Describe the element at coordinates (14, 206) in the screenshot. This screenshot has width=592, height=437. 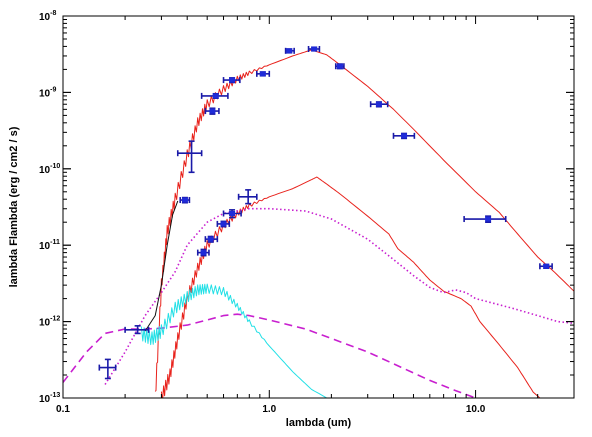
I see `y-axis-title: lambda Flambda (erg / cm2 / s)` at that location.